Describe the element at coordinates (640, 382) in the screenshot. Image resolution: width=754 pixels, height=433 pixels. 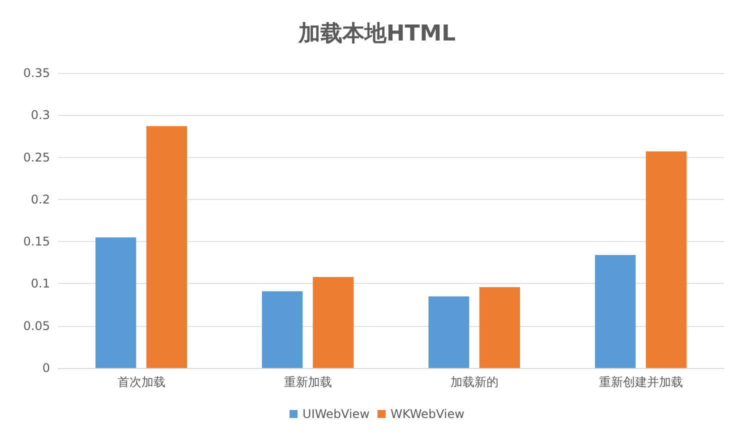
I see `x-tick-label: 重新创建并加载` at that location.